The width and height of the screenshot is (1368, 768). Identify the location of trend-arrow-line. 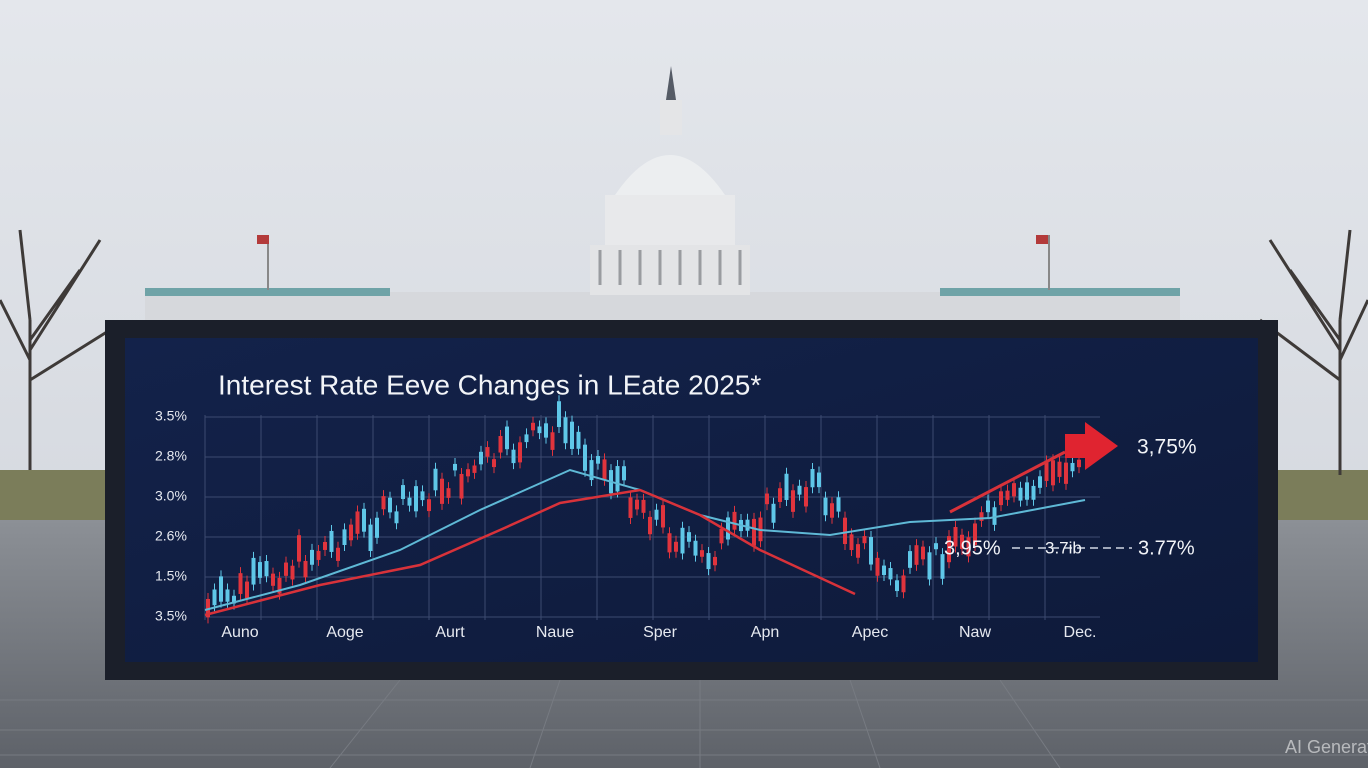
(1007, 482).